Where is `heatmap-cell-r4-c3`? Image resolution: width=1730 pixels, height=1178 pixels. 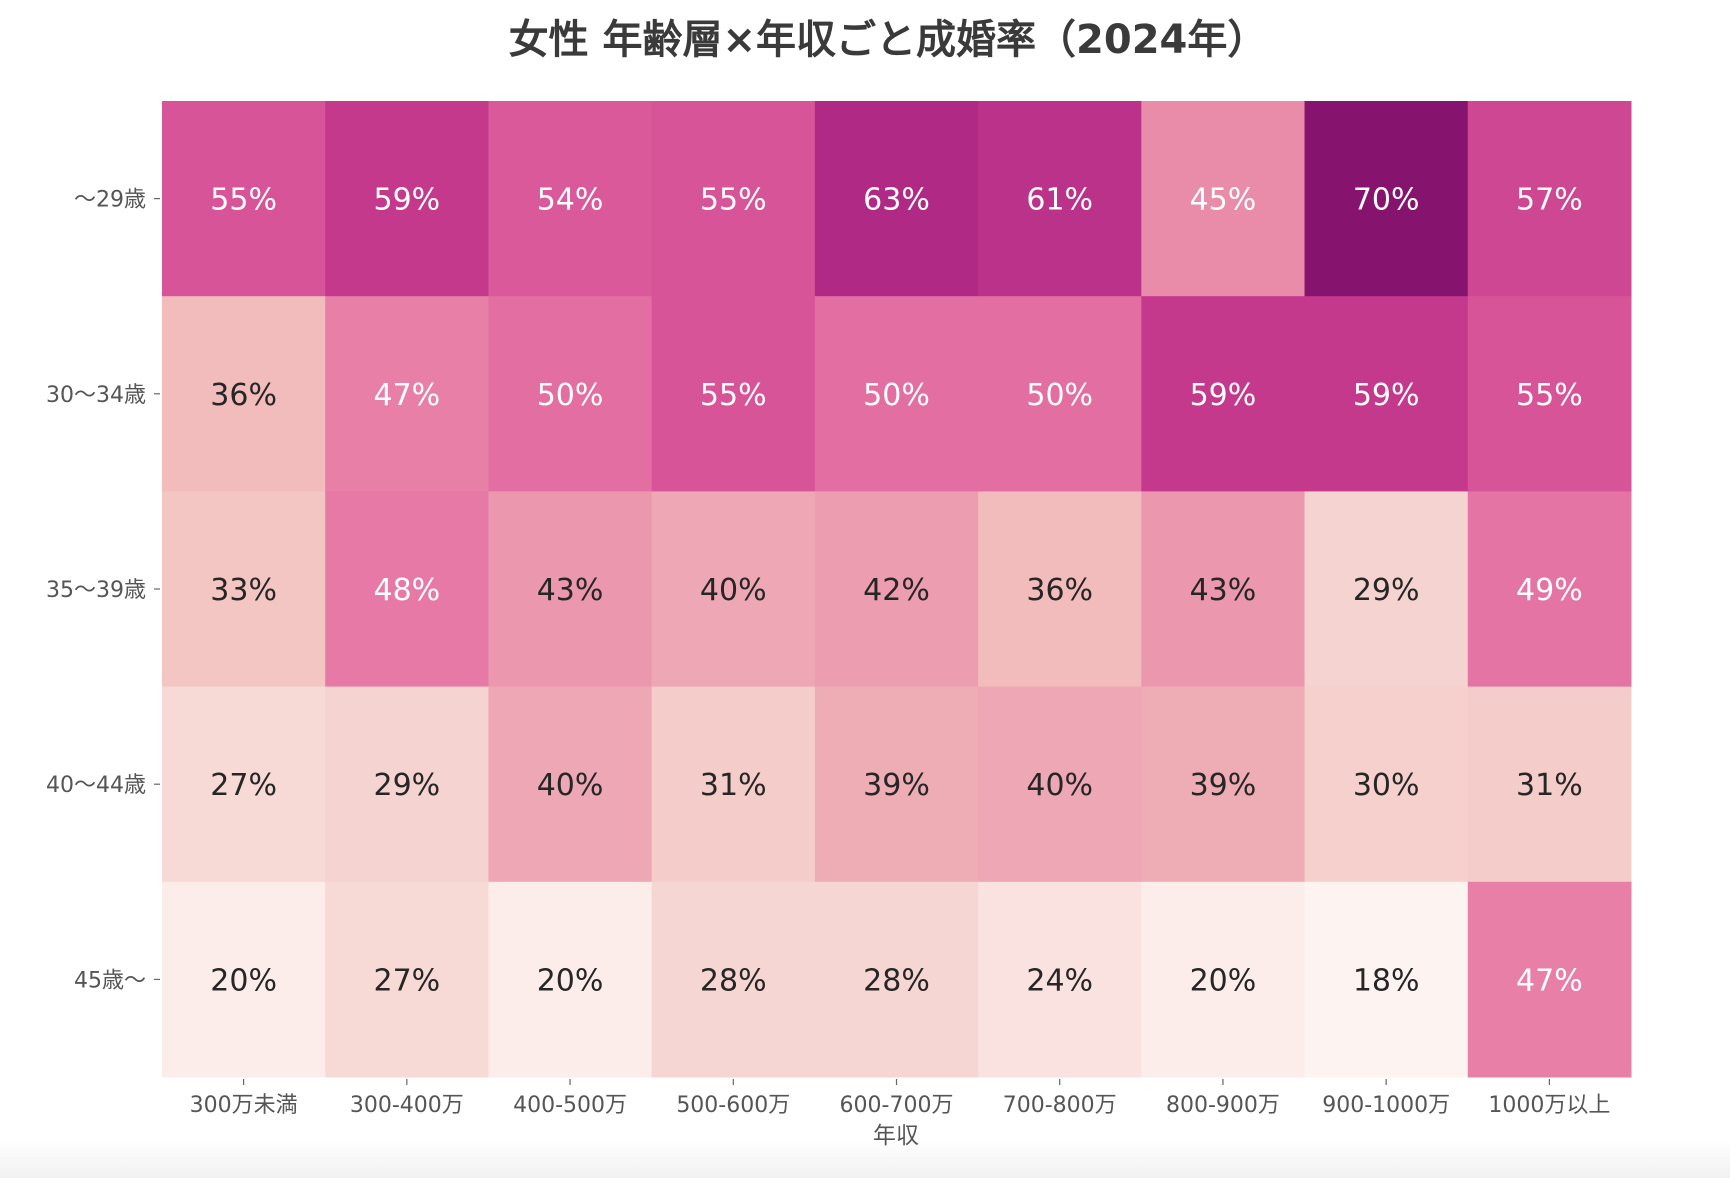 heatmap-cell-r4-c3 is located at coordinates (733, 979).